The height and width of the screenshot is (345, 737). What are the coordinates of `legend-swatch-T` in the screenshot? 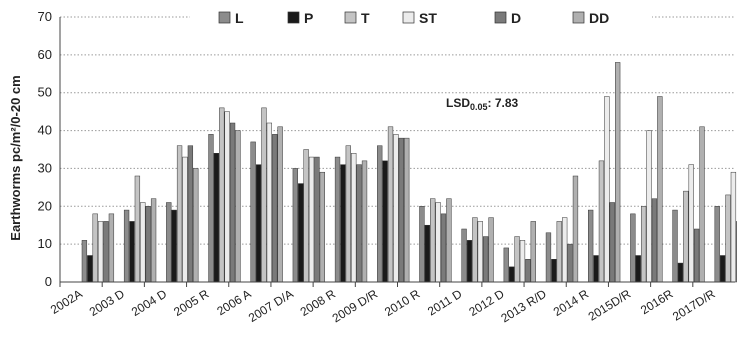 It's located at (350, 17).